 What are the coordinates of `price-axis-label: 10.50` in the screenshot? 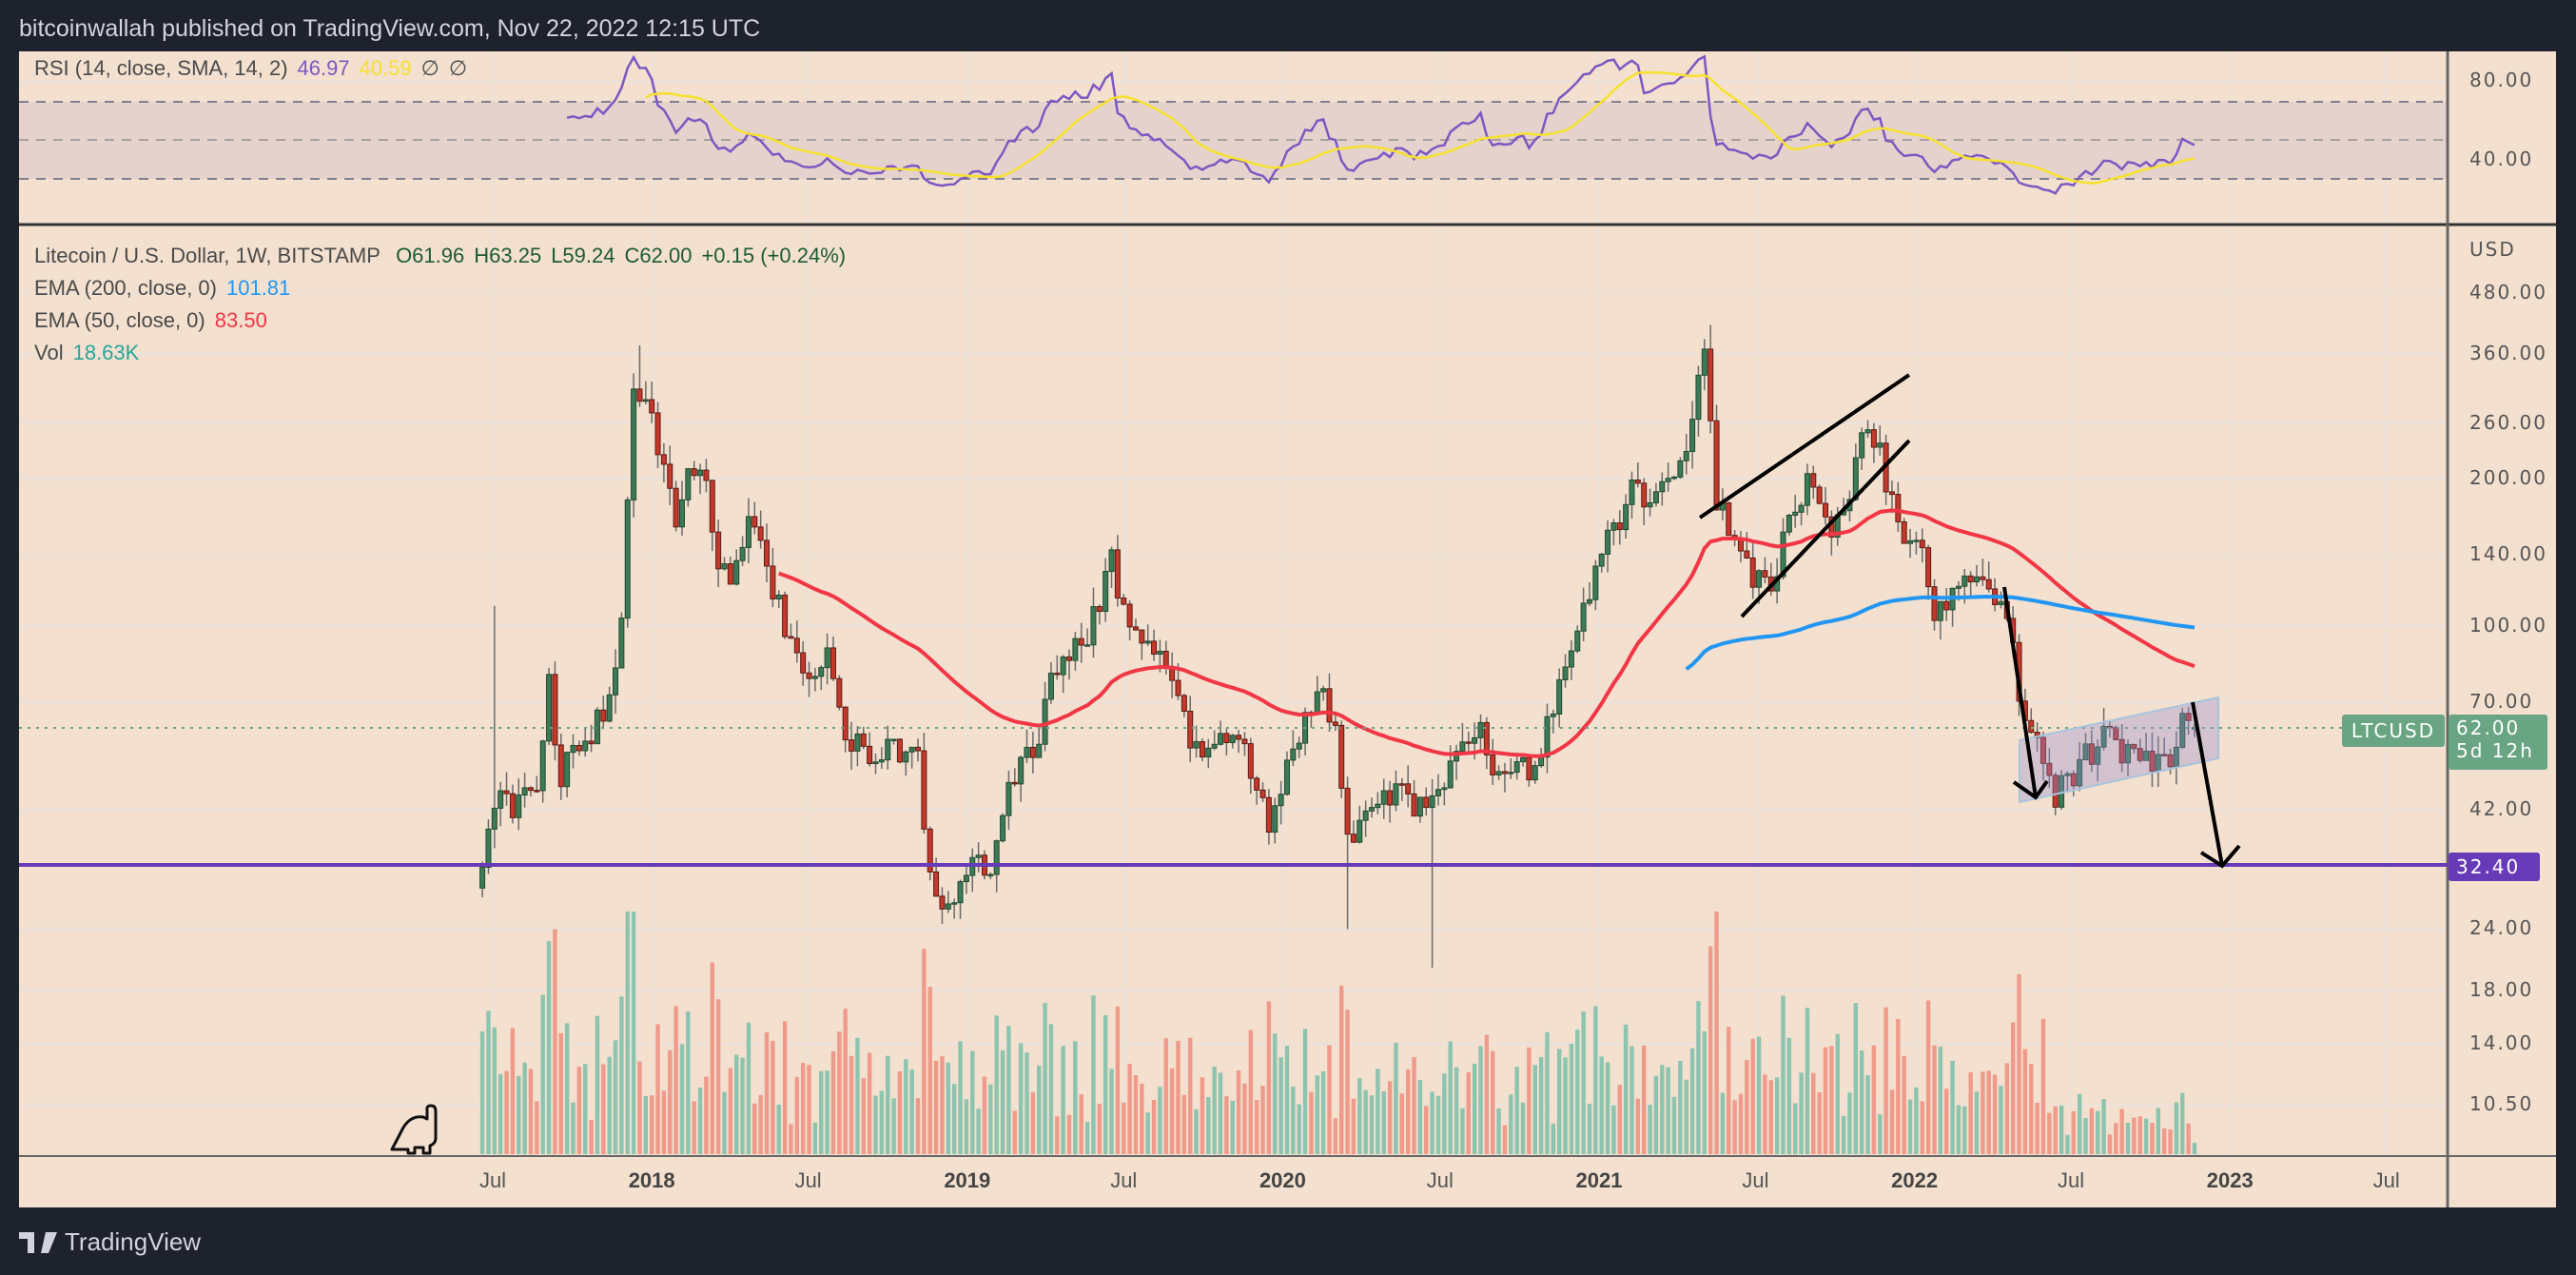 It's located at (2501, 1103).